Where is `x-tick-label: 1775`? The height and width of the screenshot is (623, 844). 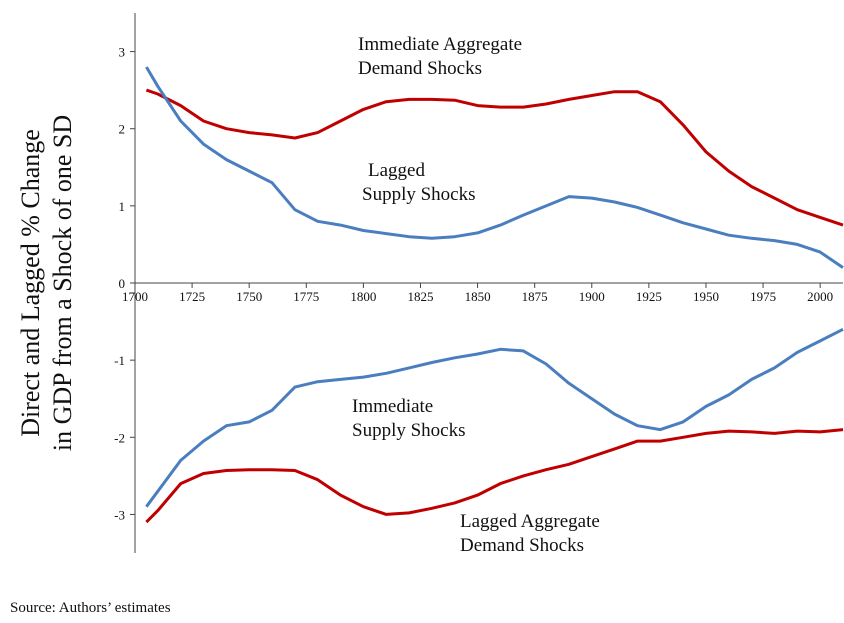 x-tick-label: 1775 is located at coordinates (306, 296).